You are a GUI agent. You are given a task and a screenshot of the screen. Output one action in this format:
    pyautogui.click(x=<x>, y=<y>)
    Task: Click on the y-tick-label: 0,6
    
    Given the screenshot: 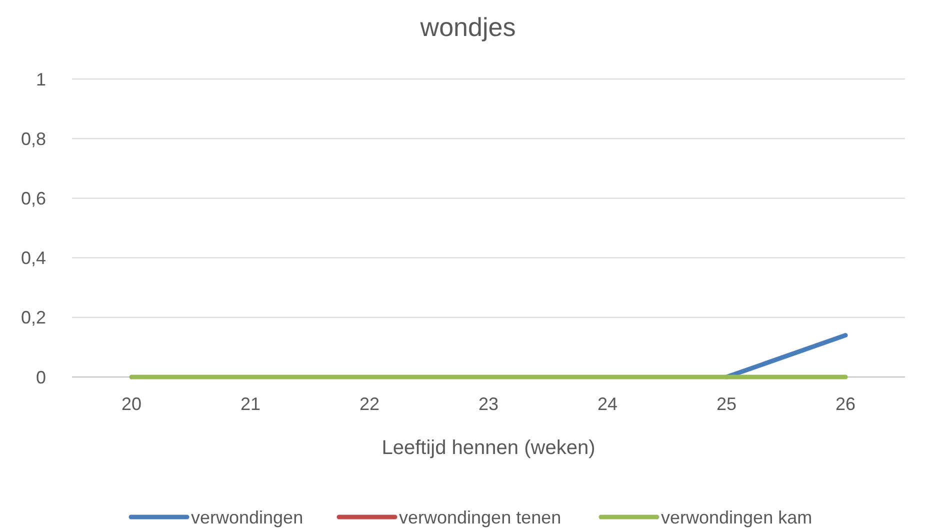 What is the action you would take?
    pyautogui.click(x=33, y=198)
    